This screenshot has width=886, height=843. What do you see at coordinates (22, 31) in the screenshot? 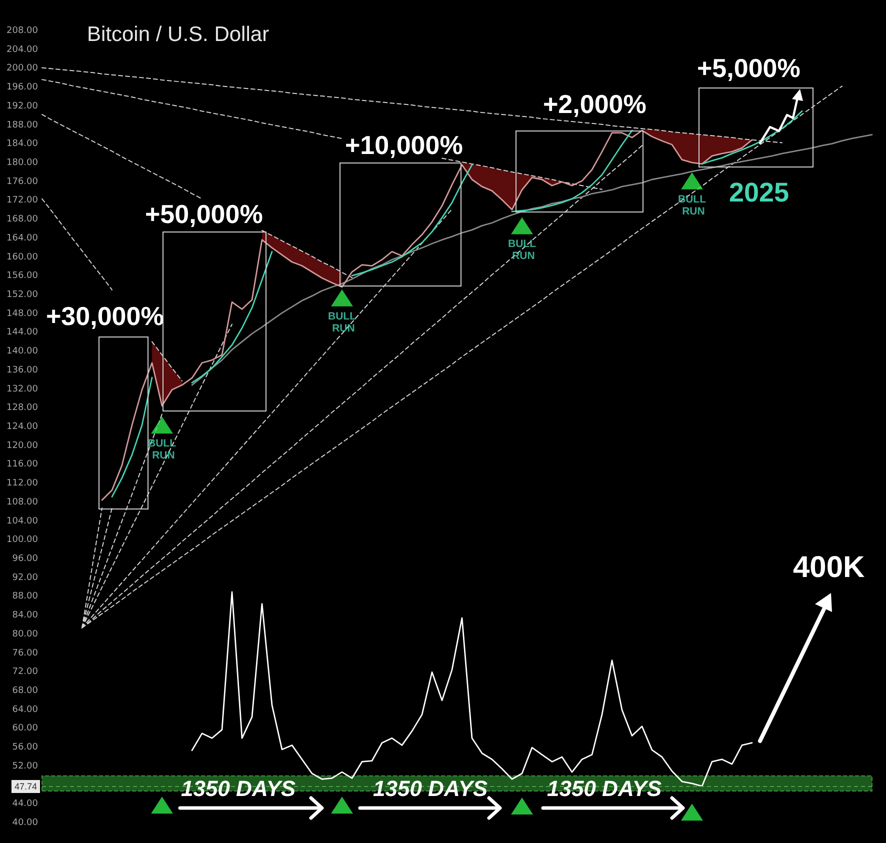
I see `y-tick-label: 208.00` at bounding box center [22, 31].